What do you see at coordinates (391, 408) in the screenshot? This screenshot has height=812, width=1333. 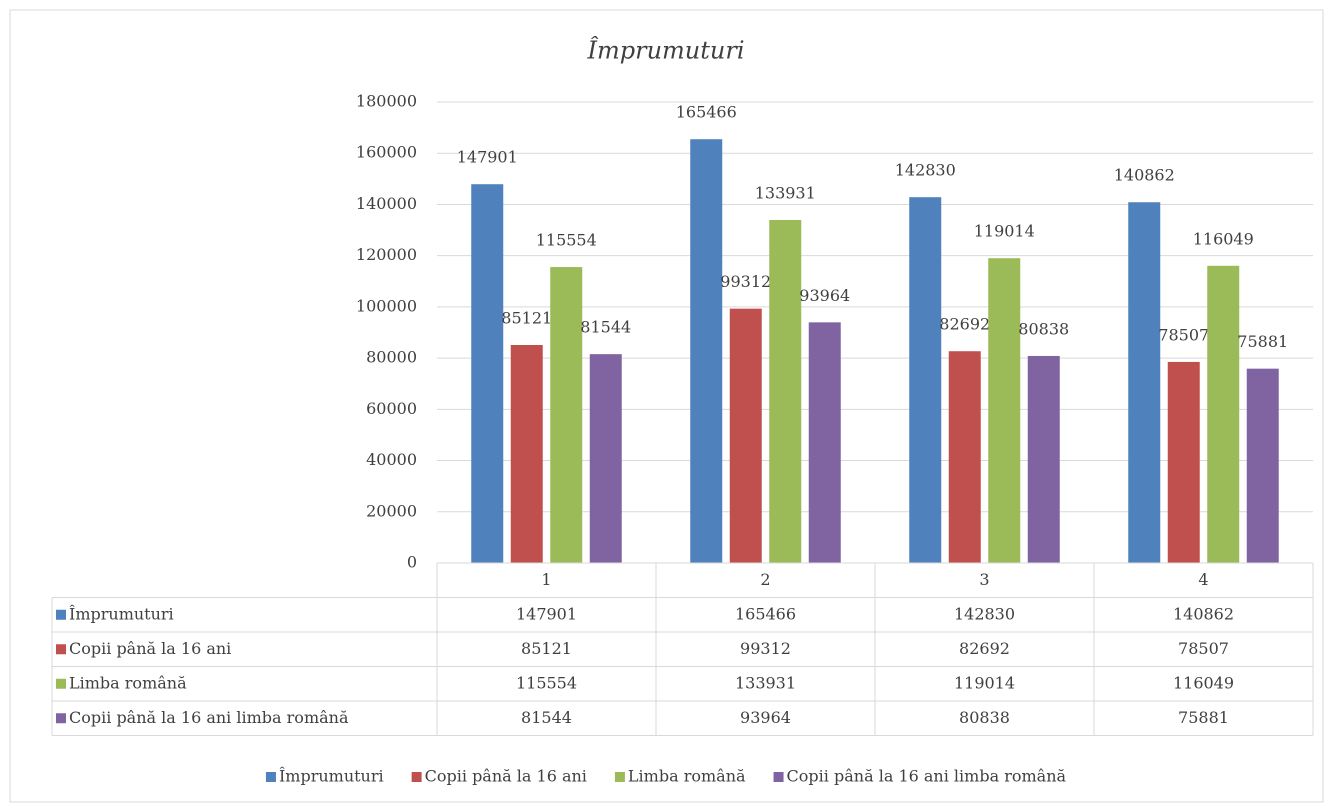 I see `y-tick-label: 60000` at bounding box center [391, 408].